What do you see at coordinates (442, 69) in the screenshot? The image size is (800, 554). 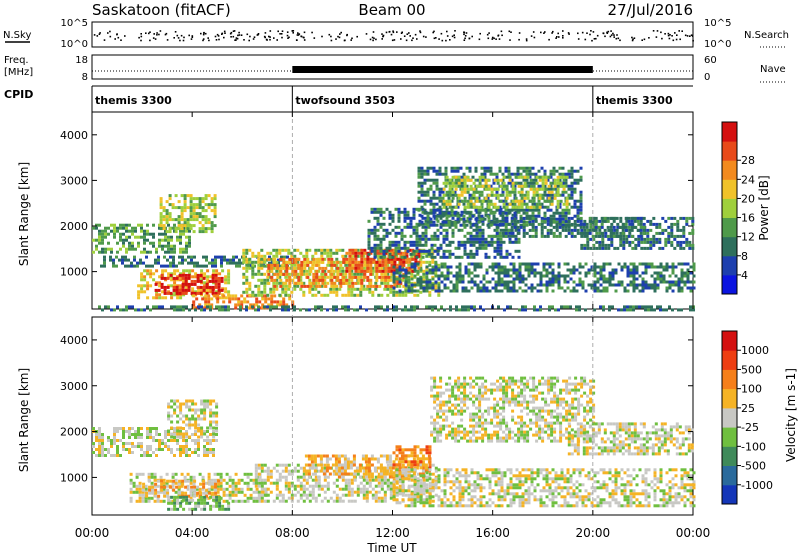 I see `freq-band` at bounding box center [442, 69].